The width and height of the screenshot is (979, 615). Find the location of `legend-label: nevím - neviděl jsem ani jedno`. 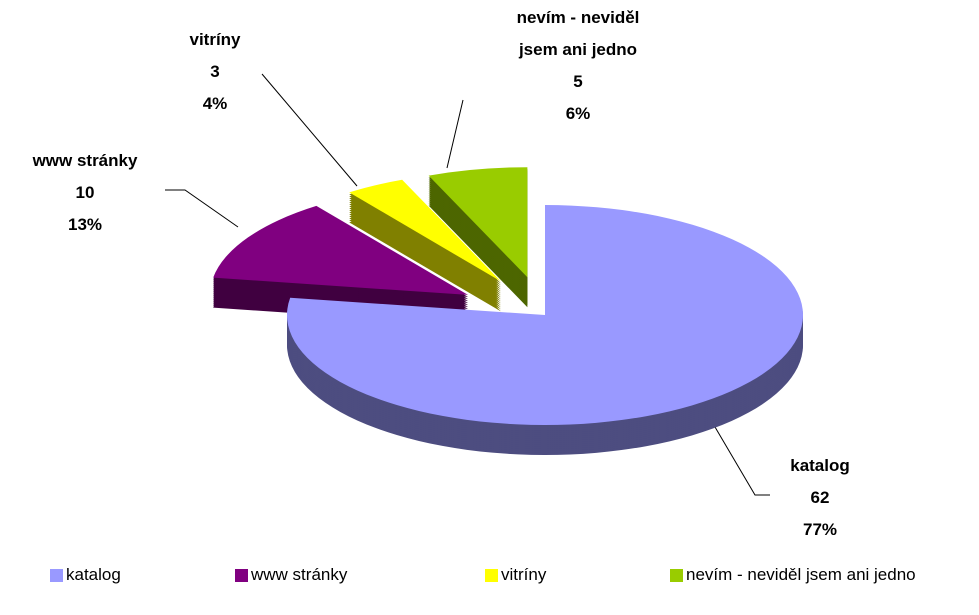

legend-label: nevím - neviděl jsem ani jedno is located at coordinates (801, 574).